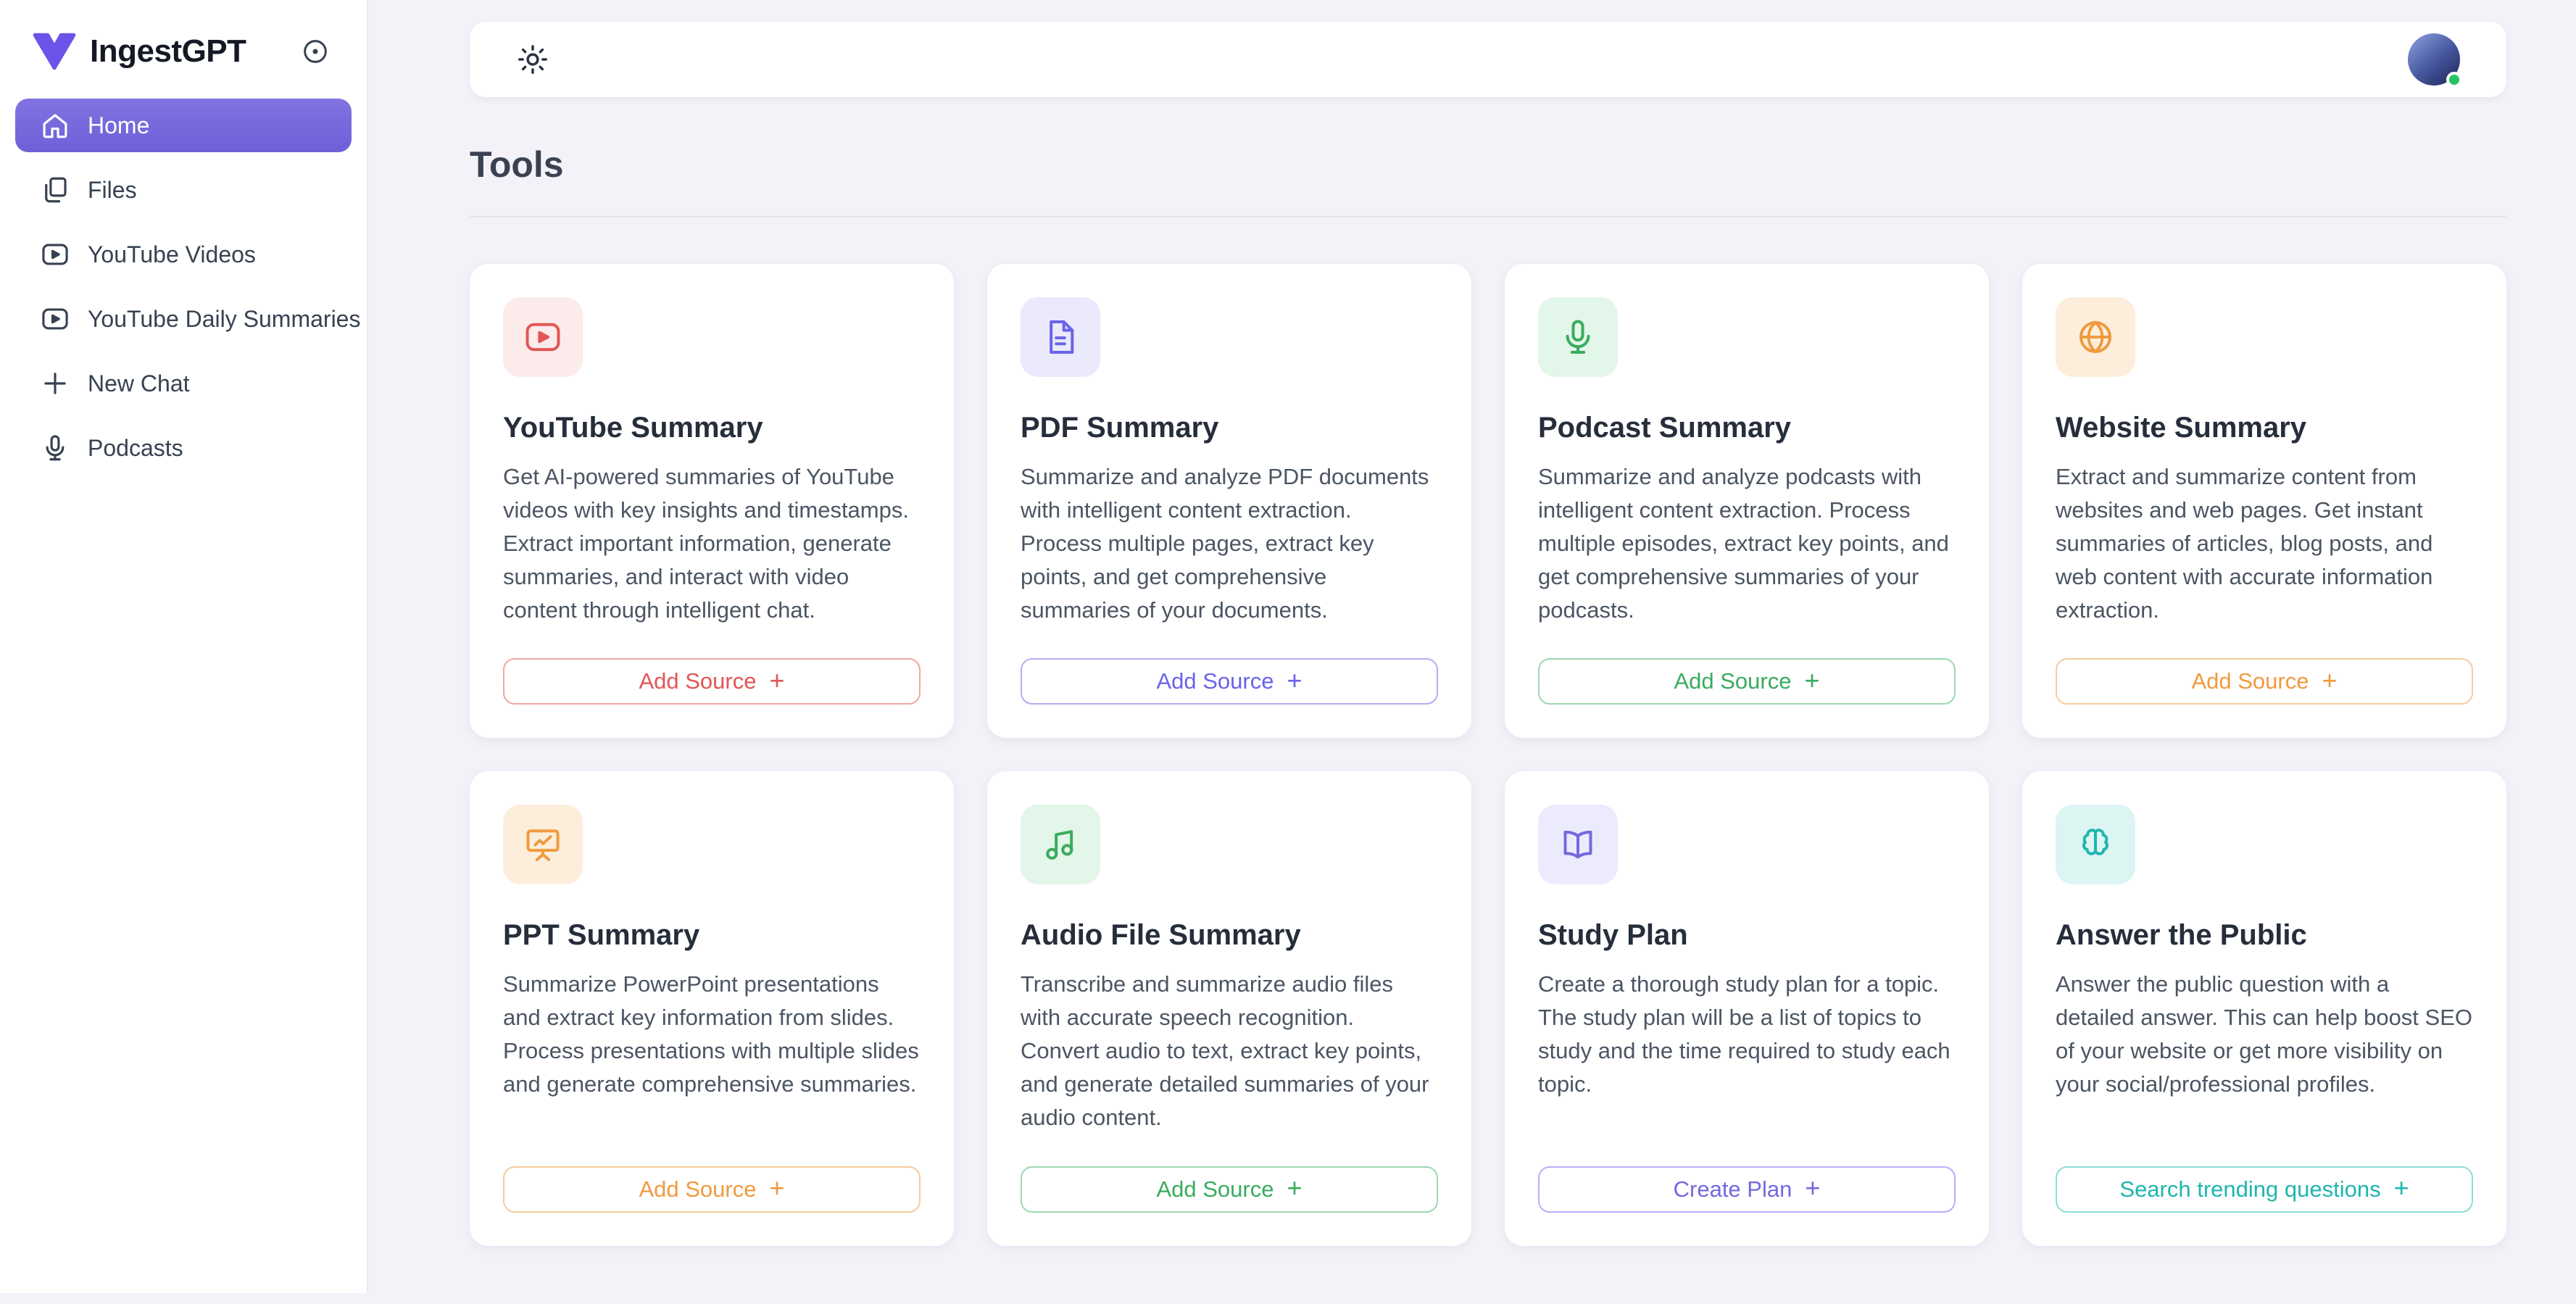  I want to click on card-title: Audio File Summary, so click(1229, 936).